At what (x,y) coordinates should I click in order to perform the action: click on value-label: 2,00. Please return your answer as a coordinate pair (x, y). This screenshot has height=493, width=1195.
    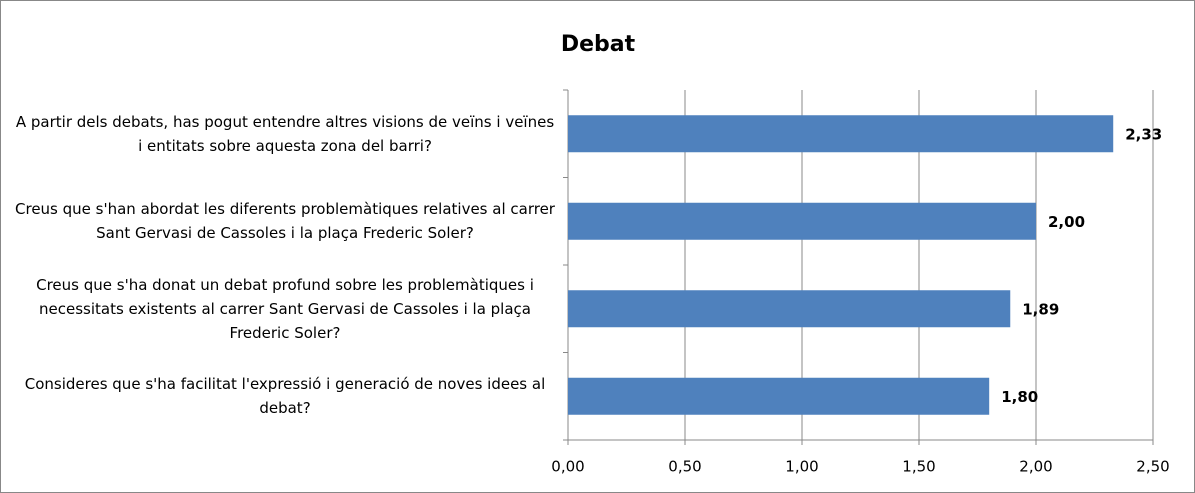
    Looking at the image, I should click on (1066, 222).